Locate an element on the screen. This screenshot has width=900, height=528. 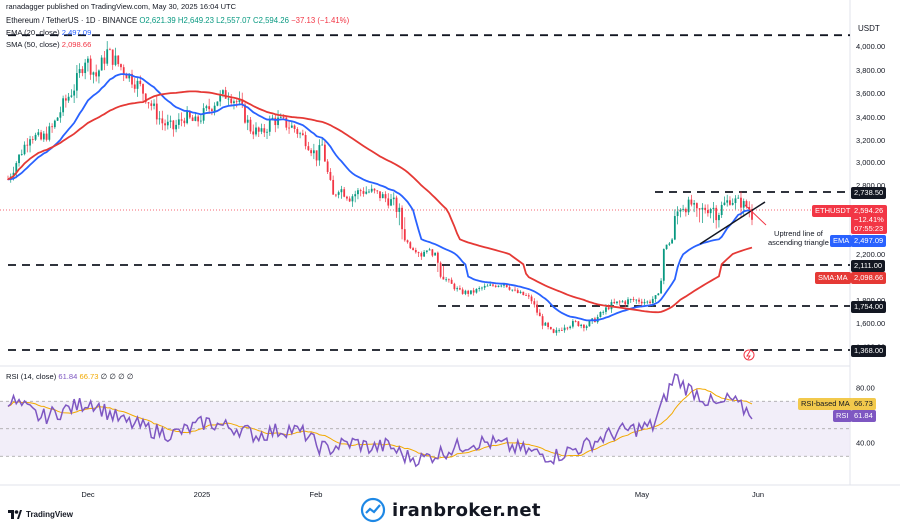
rsi-legend-extra: ∅ ∅ ∅ ∅ is located at coordinates (117, 376).